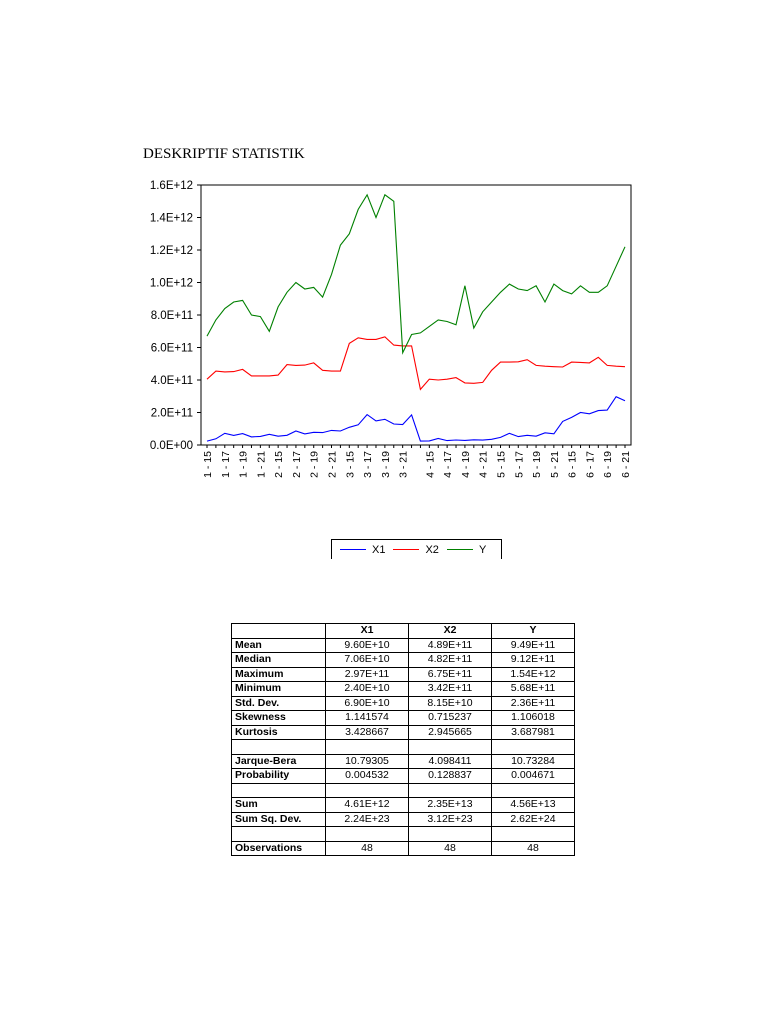  I want to click on table-cell: 3.428667, so click(367, 732).